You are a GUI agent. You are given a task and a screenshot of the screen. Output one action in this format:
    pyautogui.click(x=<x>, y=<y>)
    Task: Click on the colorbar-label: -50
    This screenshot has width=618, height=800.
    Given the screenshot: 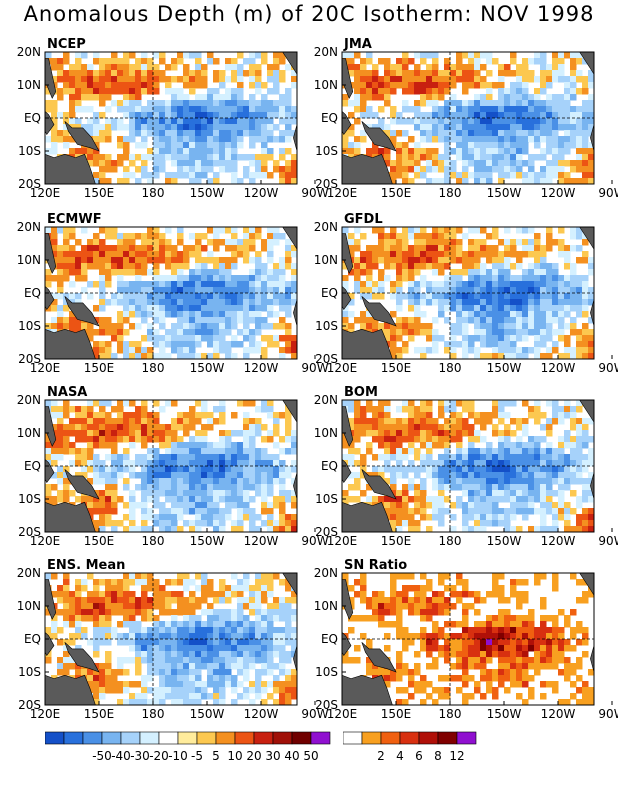 What is the action you would take?
    pyautogui.click(x=102, y=756)
    